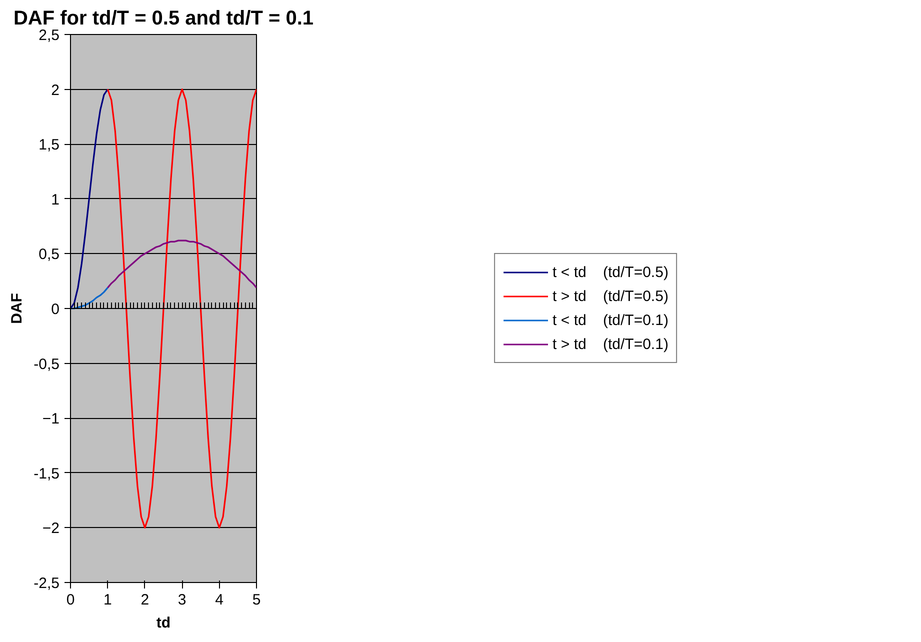 This screenshot has height=642, width=921. I want to click on y-tick-label: 2,5, so click(49, 35).